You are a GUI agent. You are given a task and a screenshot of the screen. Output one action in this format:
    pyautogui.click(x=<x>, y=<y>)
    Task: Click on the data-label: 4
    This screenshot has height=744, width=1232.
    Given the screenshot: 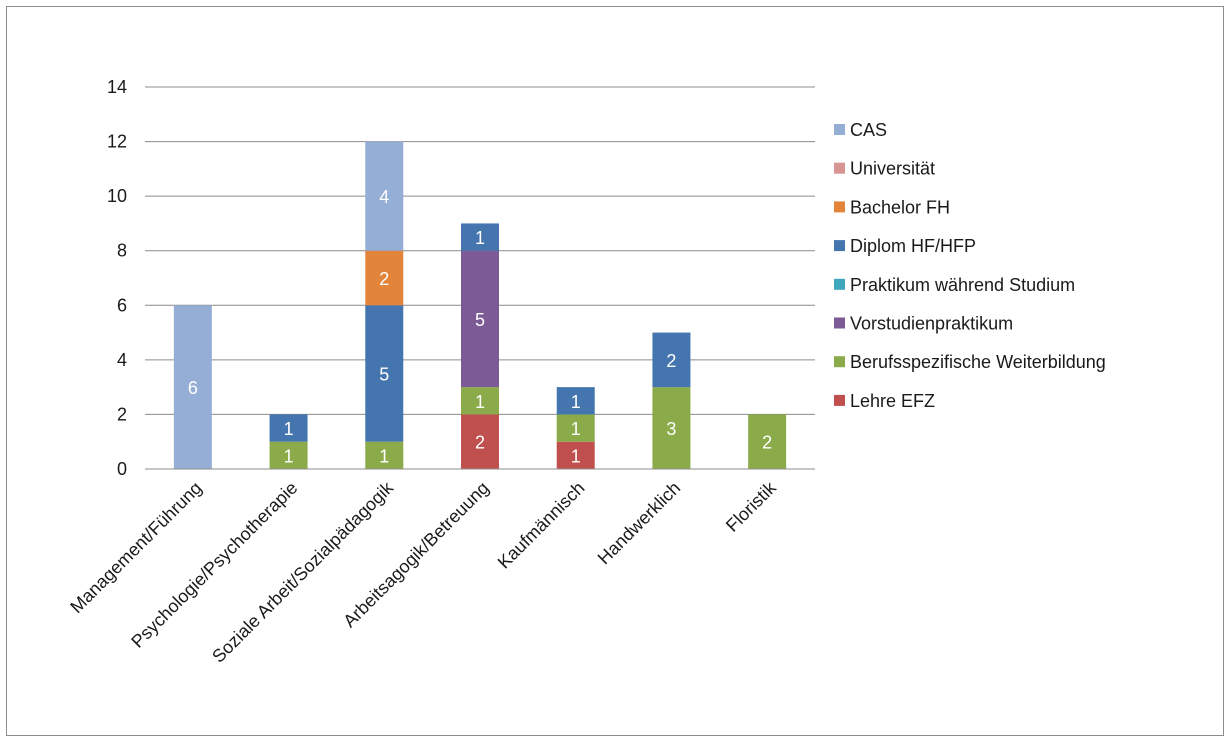 What is the action you would take?
    pyautogui.click(x=384, y=197)
    